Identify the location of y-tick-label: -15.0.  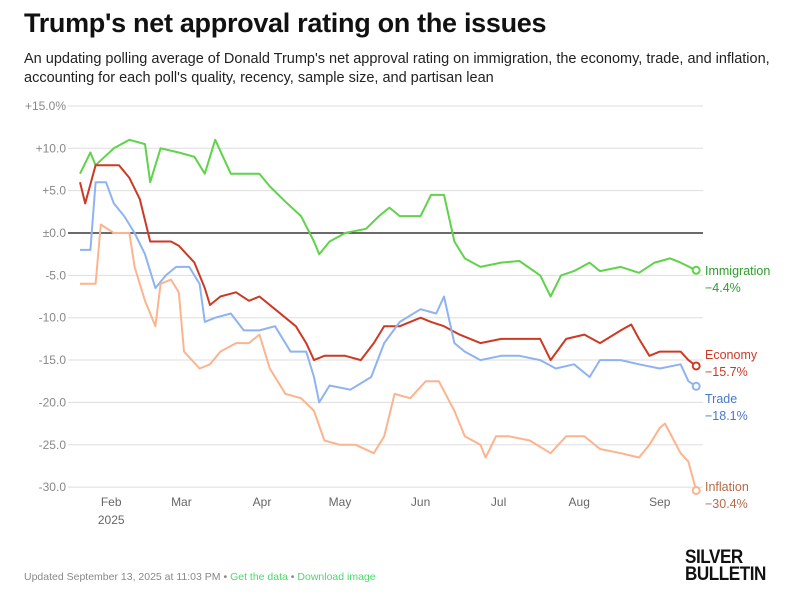
(53, 360).